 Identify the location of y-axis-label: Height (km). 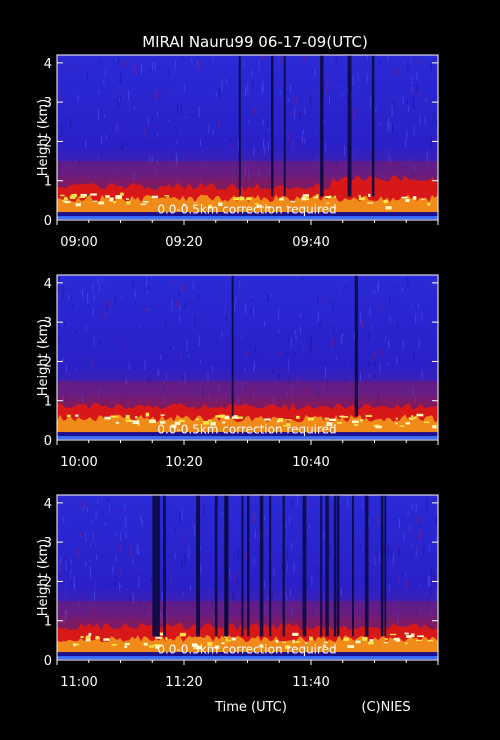
(43, 577).